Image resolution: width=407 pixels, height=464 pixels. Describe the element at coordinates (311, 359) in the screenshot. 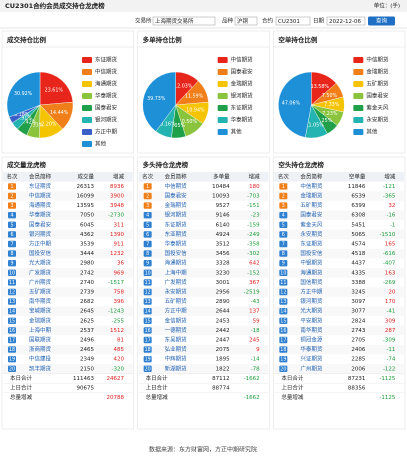

I see `member: 兴证期货` at that location.